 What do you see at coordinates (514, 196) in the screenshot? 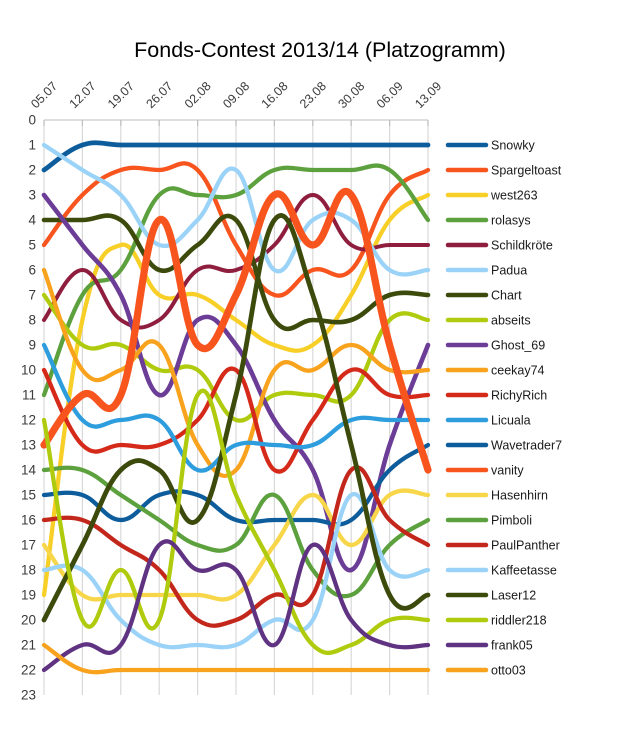
I see `legend-label-west263: west263` at bounding box center [514, 196].